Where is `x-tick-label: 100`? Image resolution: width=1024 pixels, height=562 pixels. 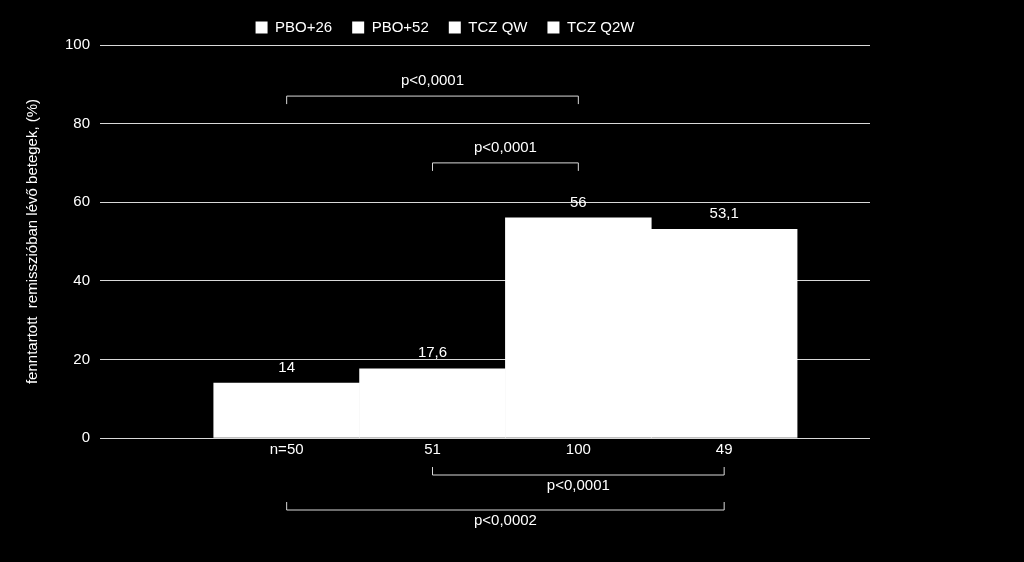
x-tick-label: 100 is located at coordinates (578, 449).